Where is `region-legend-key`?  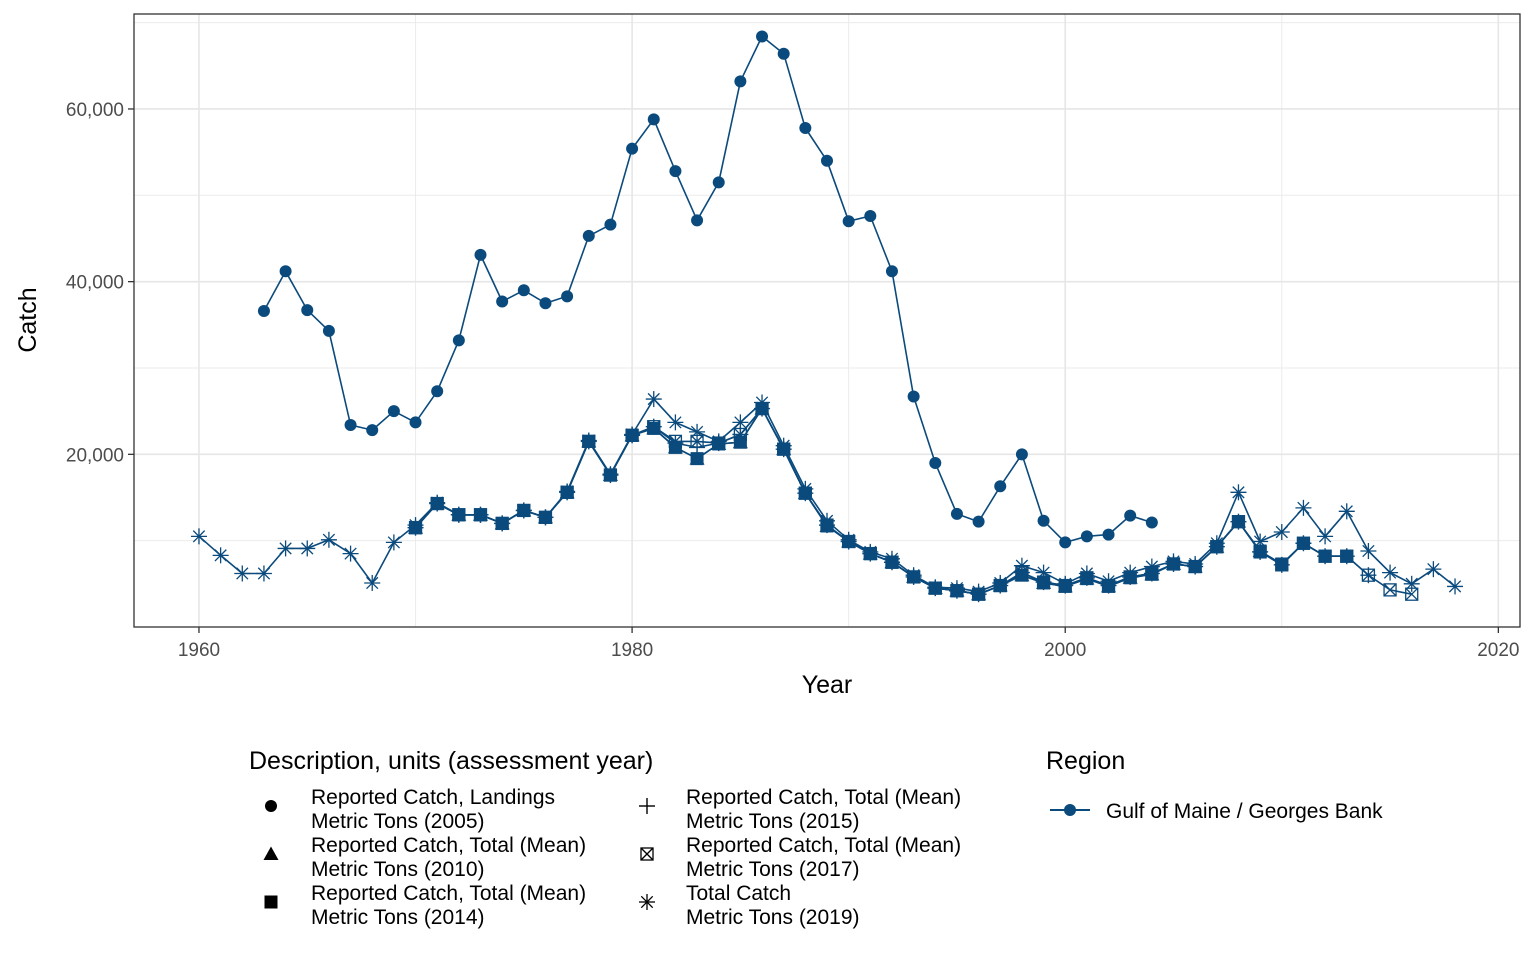 region-legend-key is located at coordinates (1070, 810).